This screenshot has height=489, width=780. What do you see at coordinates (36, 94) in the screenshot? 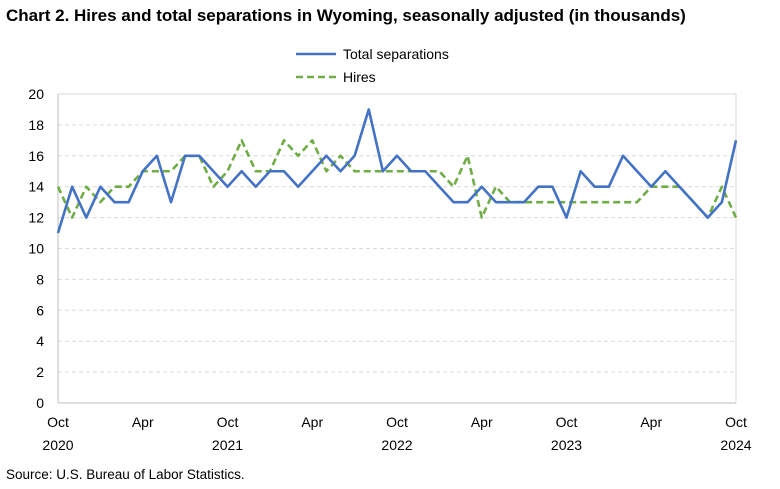
I see `y-tick-label-20: 20` at bounding box center [36, 94].